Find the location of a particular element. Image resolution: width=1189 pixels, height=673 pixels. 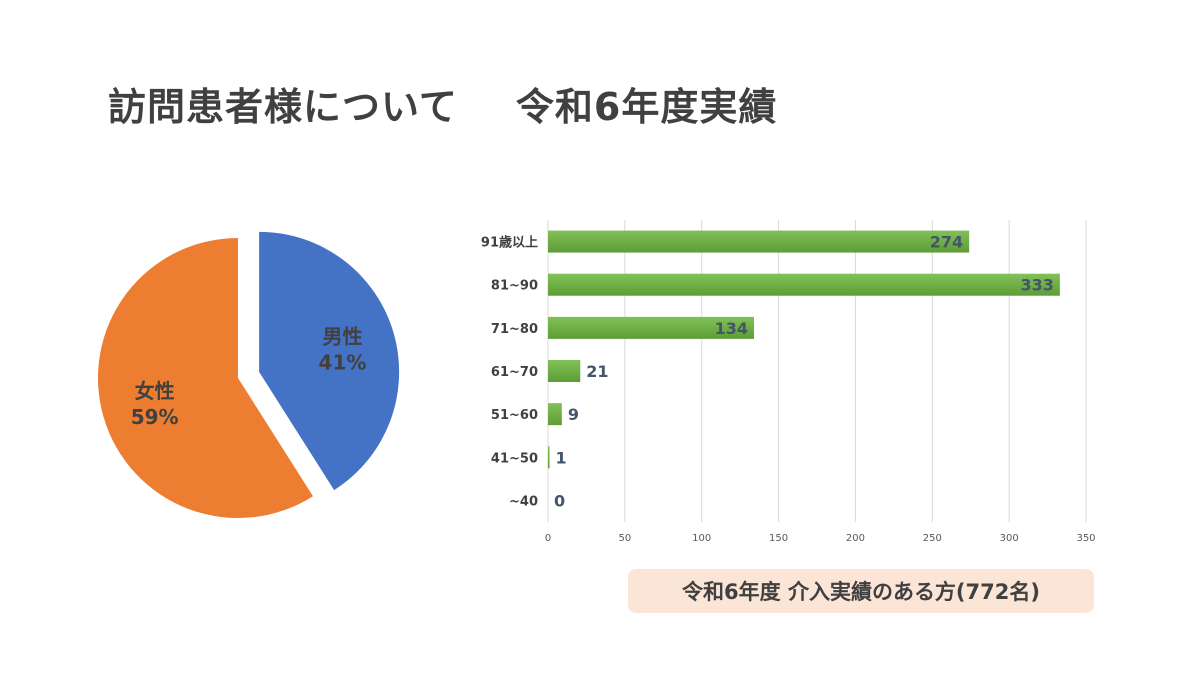

y-category-label: 41~50 is located at coordinates (514, 458).